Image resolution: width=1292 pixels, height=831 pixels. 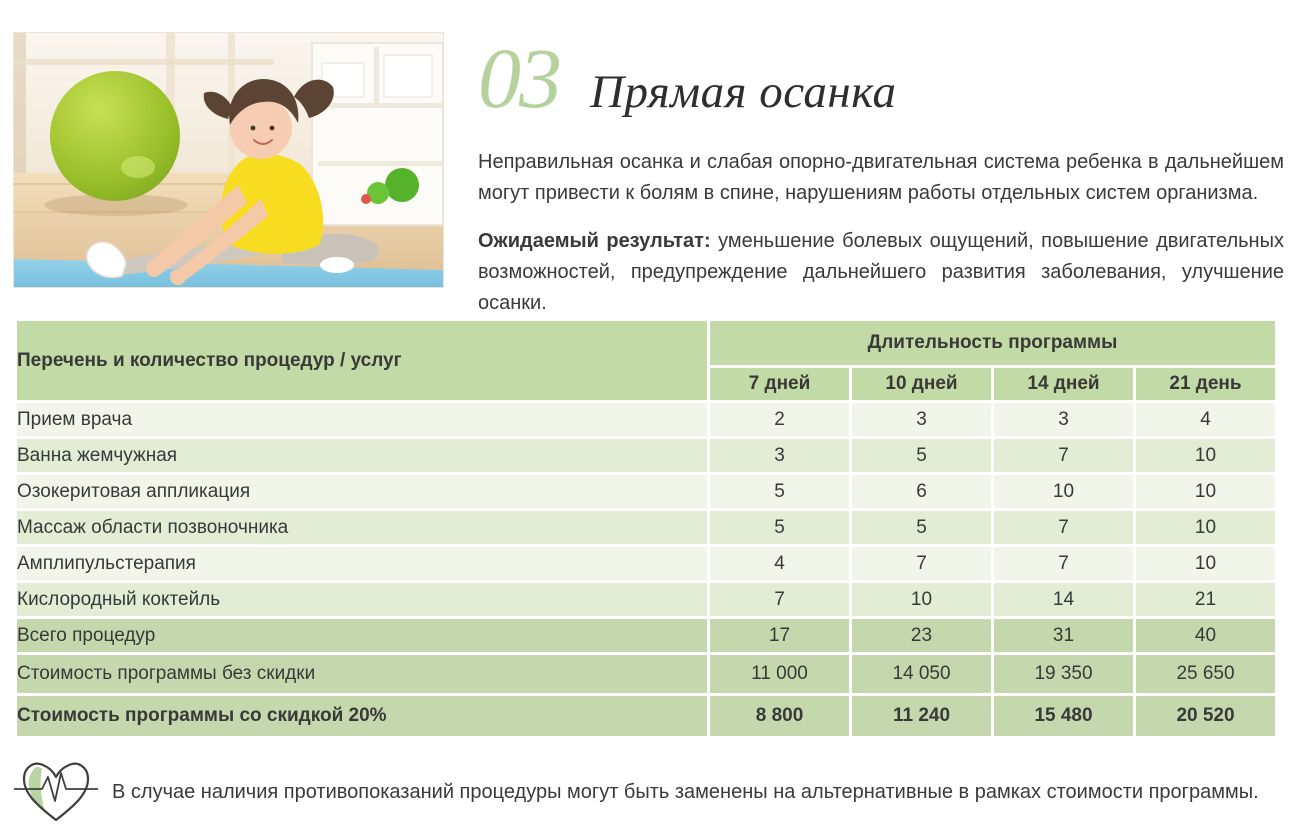 What do you see at coordinates (921, 384) in the screenshot?
I see `duration-column-header: 10 дней` at bounding box center [921, 384].